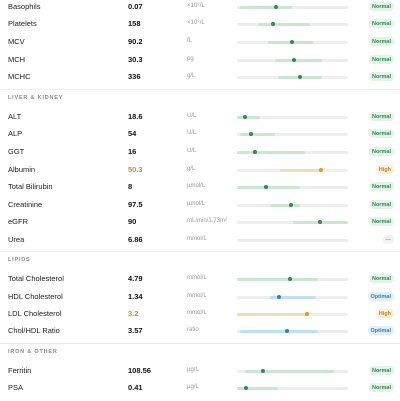  What do you see at coordinates (22, 23) in the screenshot?
I see `test-name: Platelets` at bounding box center [22, 23].